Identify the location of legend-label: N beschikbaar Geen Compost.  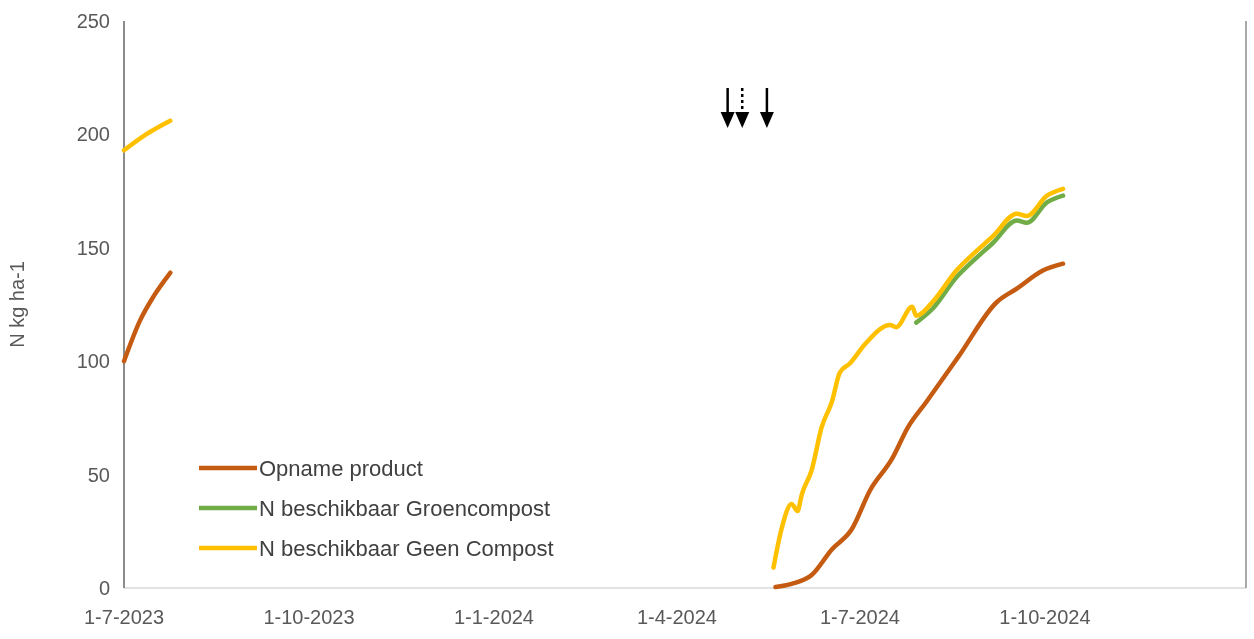
(406, 548).